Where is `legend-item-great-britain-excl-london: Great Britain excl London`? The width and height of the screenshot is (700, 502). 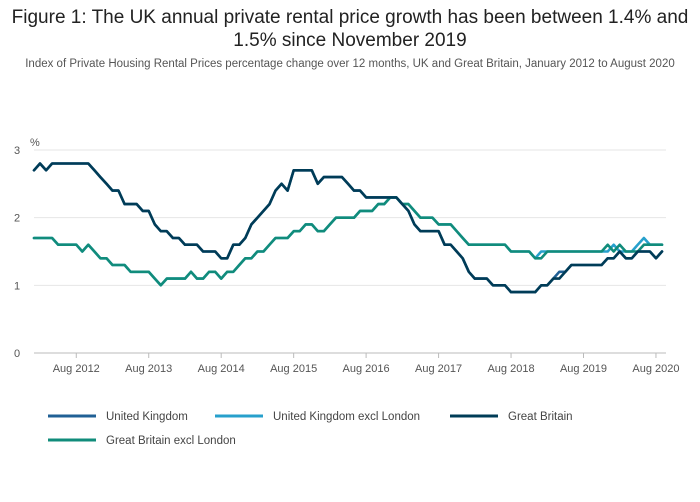 legend-item-great-britain-excl-london: Great Britain excl London is located at coordinates (142, 441).